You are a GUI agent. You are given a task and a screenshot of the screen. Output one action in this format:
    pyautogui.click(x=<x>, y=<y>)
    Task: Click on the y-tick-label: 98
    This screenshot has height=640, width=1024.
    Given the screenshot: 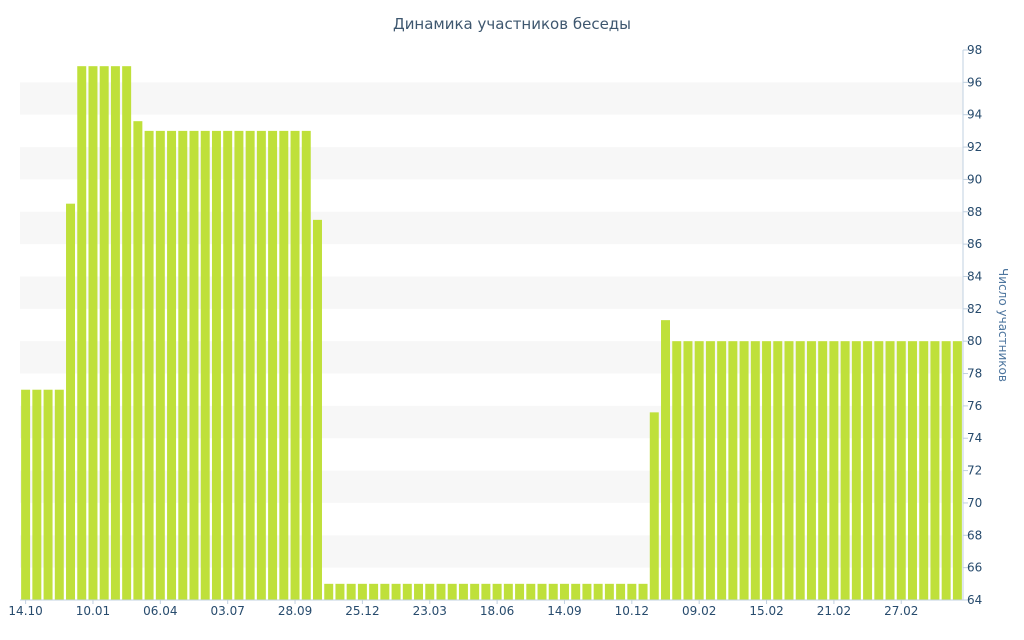 What is the action you would take?
    pyautogui.click(x=974, y=50)
    